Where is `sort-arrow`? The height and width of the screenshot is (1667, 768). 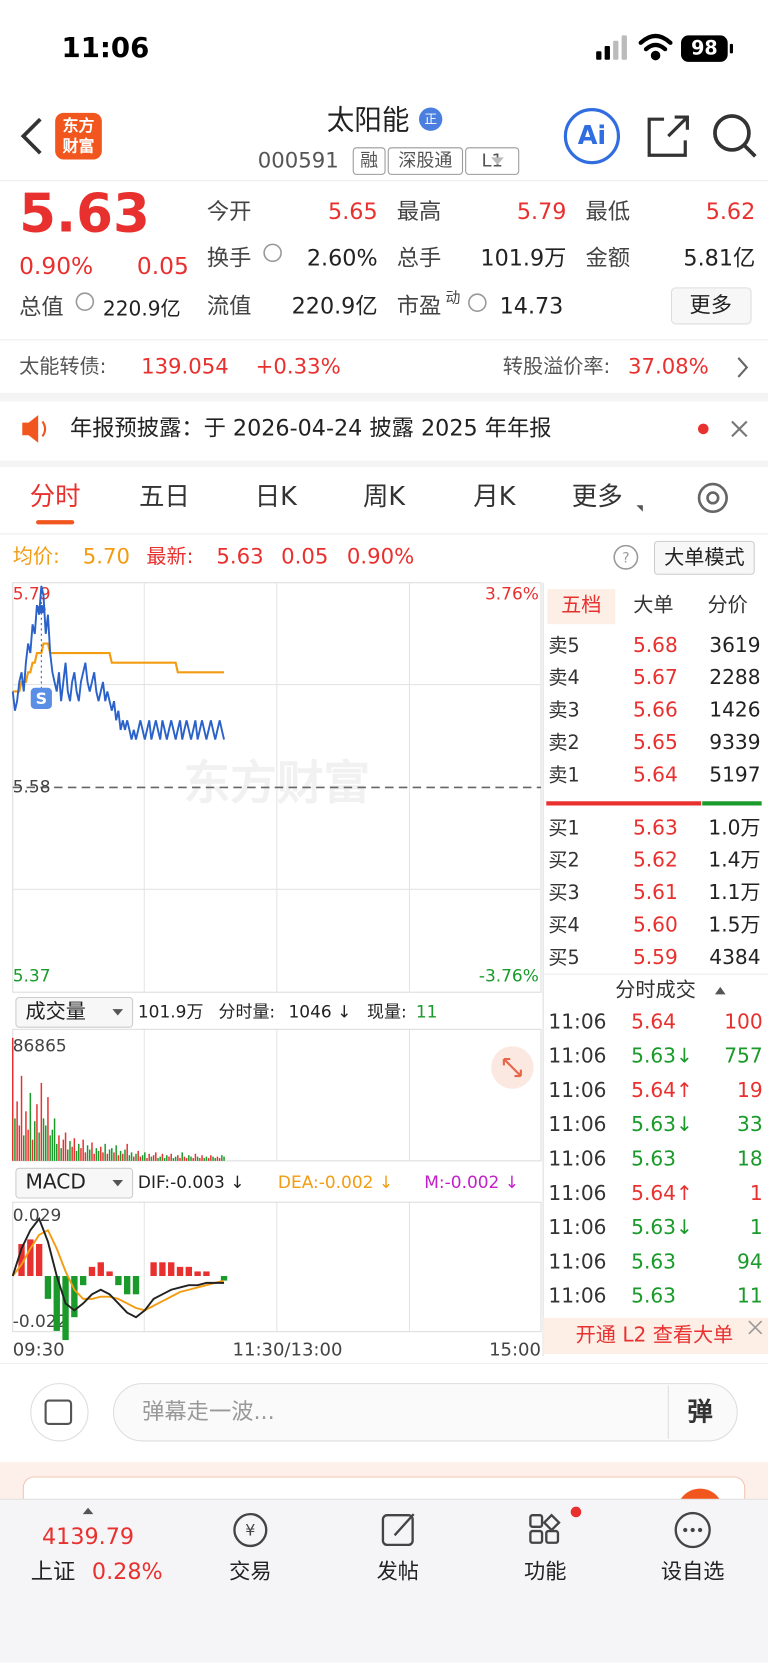 sort-arrow is located at coordinates (720, 990).